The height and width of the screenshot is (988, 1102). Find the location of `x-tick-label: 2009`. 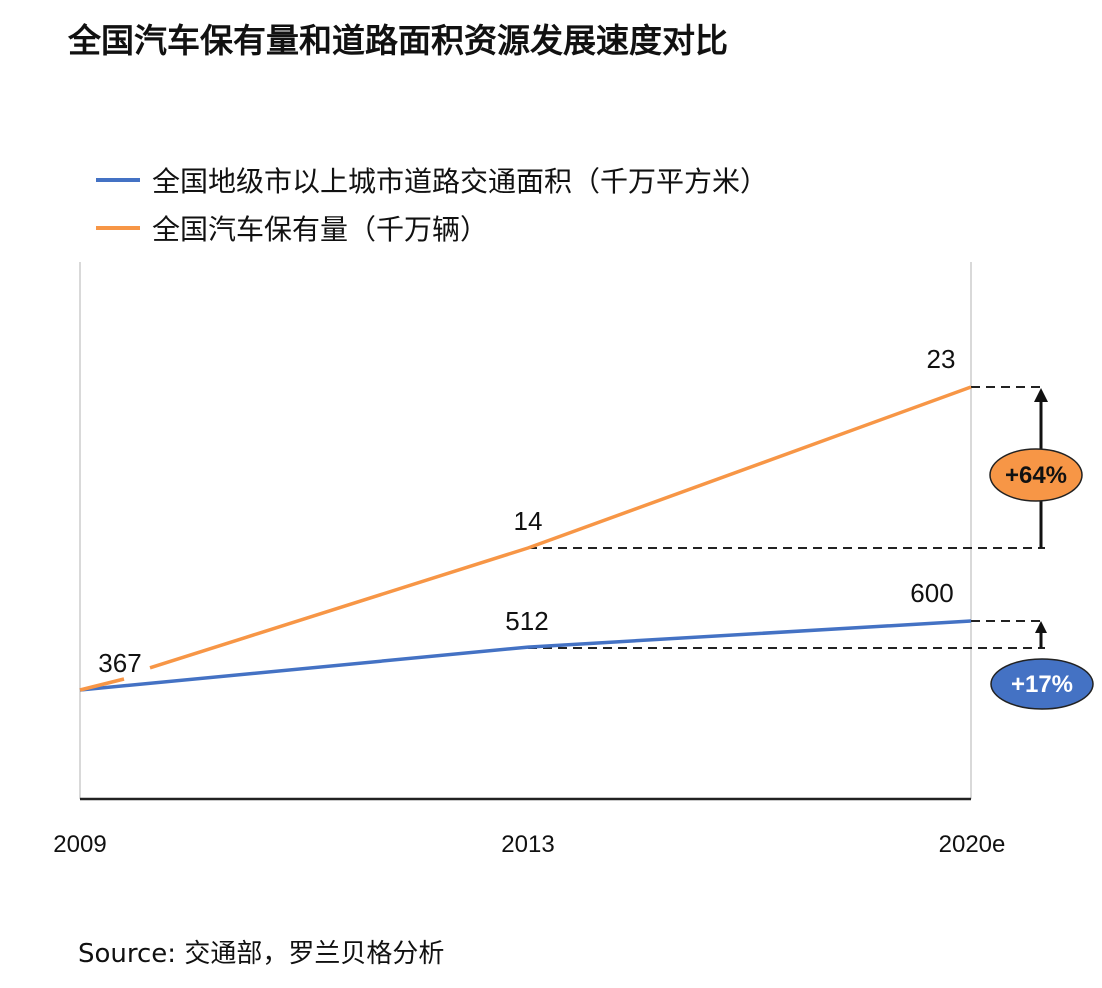

x-tick-label: 2009 is located at coordinates (79, 844).